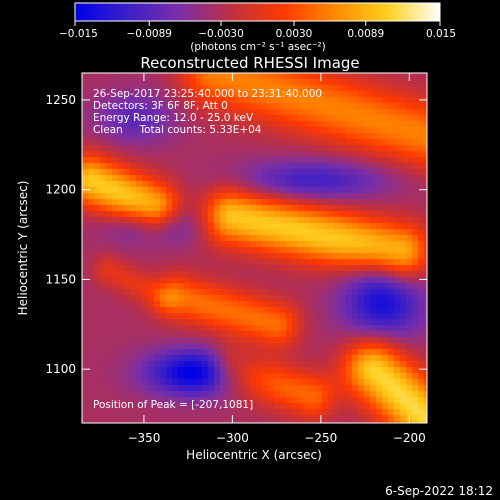 This screenshot has width=500, height=500. I want to click on colorbar-tick-label: −0.0089, so click(149, 34).